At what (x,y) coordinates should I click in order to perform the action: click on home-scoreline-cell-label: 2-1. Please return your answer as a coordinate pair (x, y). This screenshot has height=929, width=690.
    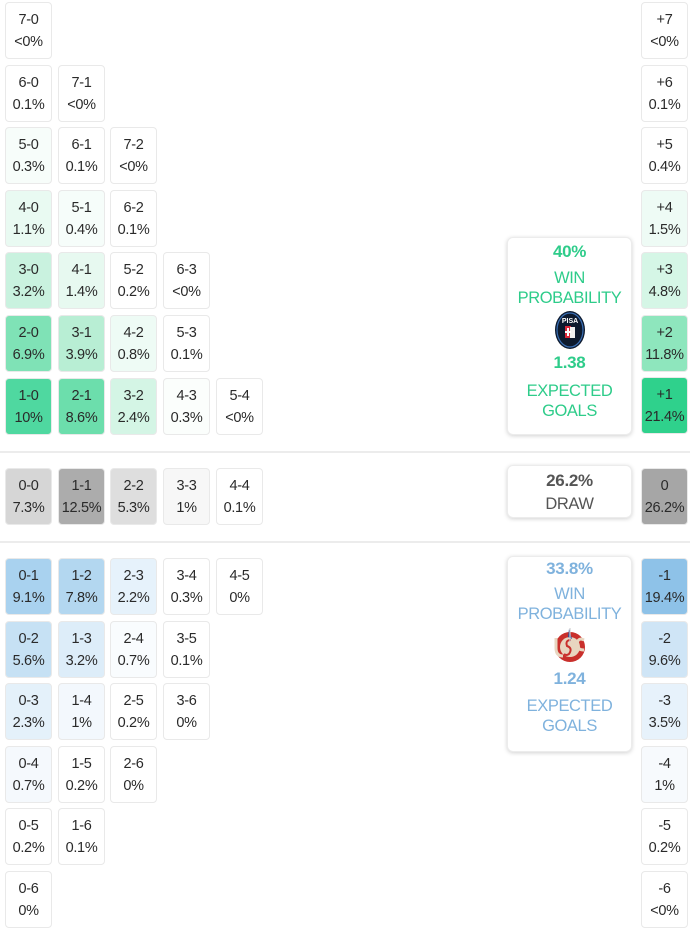
    Looking at the image, I should click on (81, 395).